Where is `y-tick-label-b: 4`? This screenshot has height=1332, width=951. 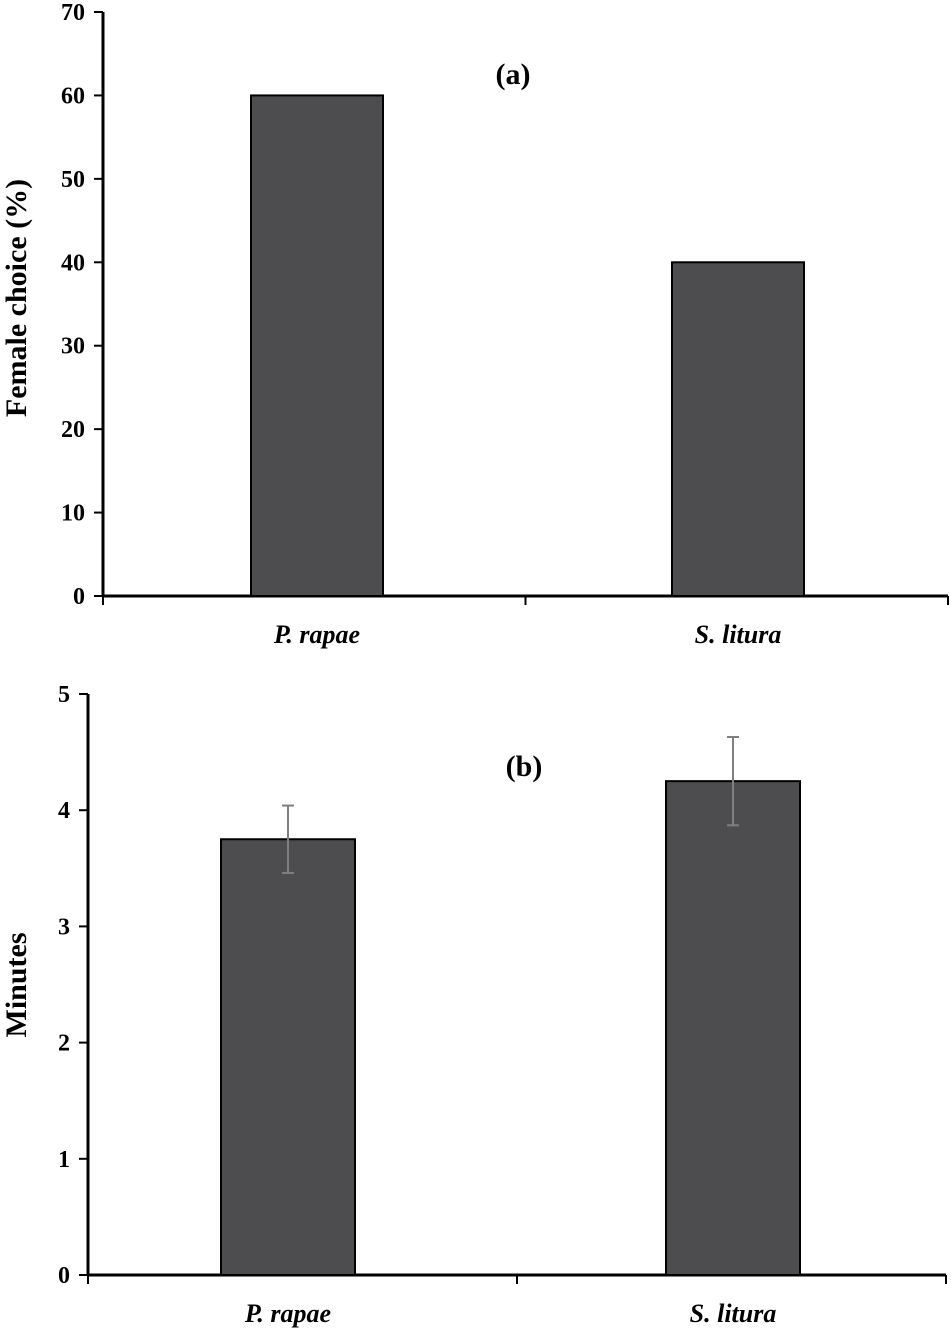
y-tick-label-b: 4 is located at coordinates (64, 811).